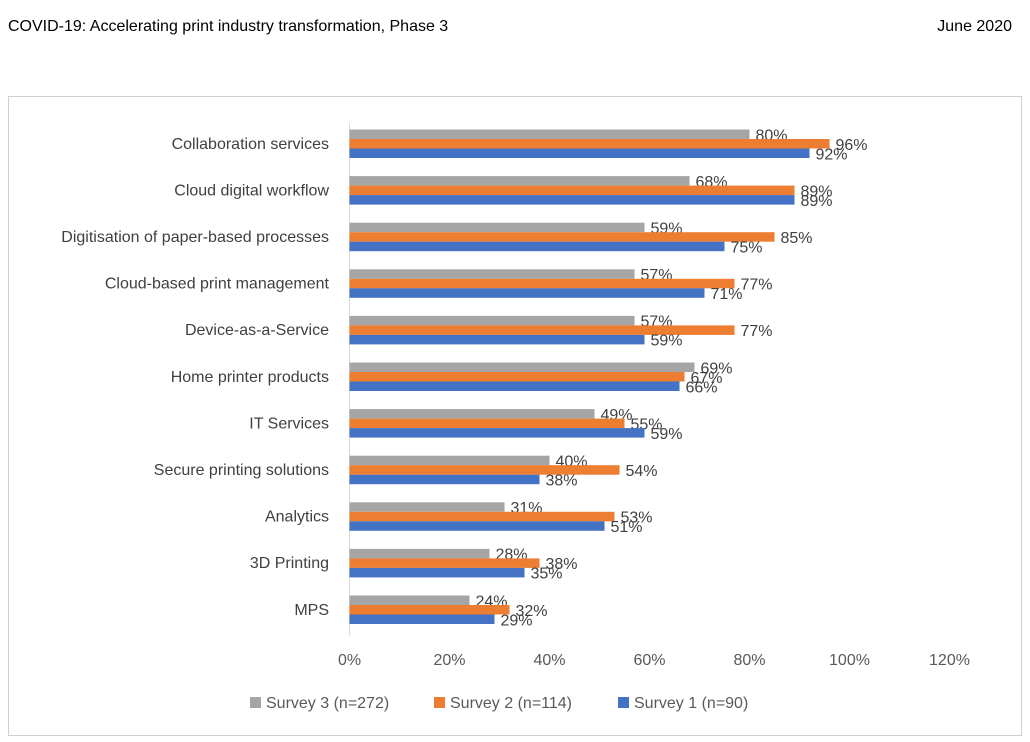 Image resolution: width=1030 pixels, height=742 pixels. I want to click on category-label: Collaboration services, so click(250, 144).